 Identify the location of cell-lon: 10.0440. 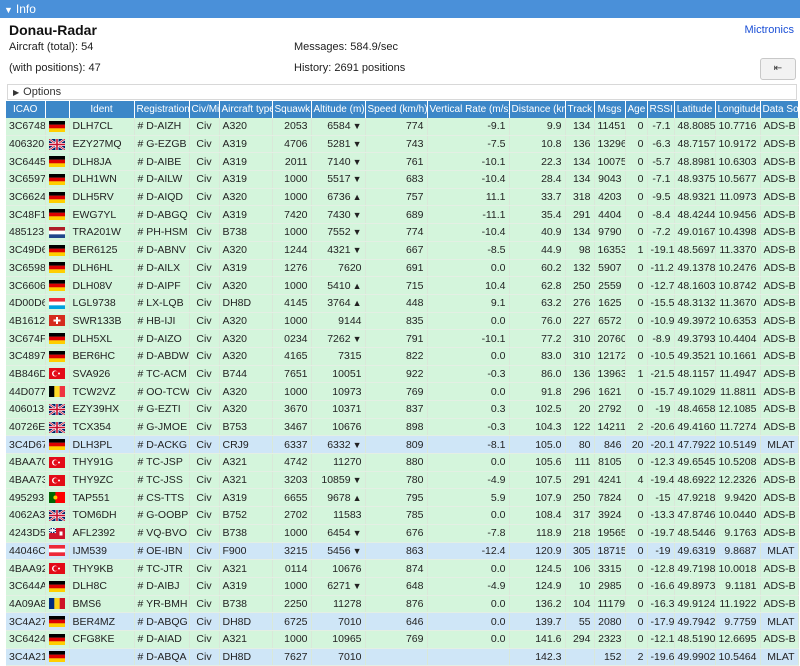
(738, 515).